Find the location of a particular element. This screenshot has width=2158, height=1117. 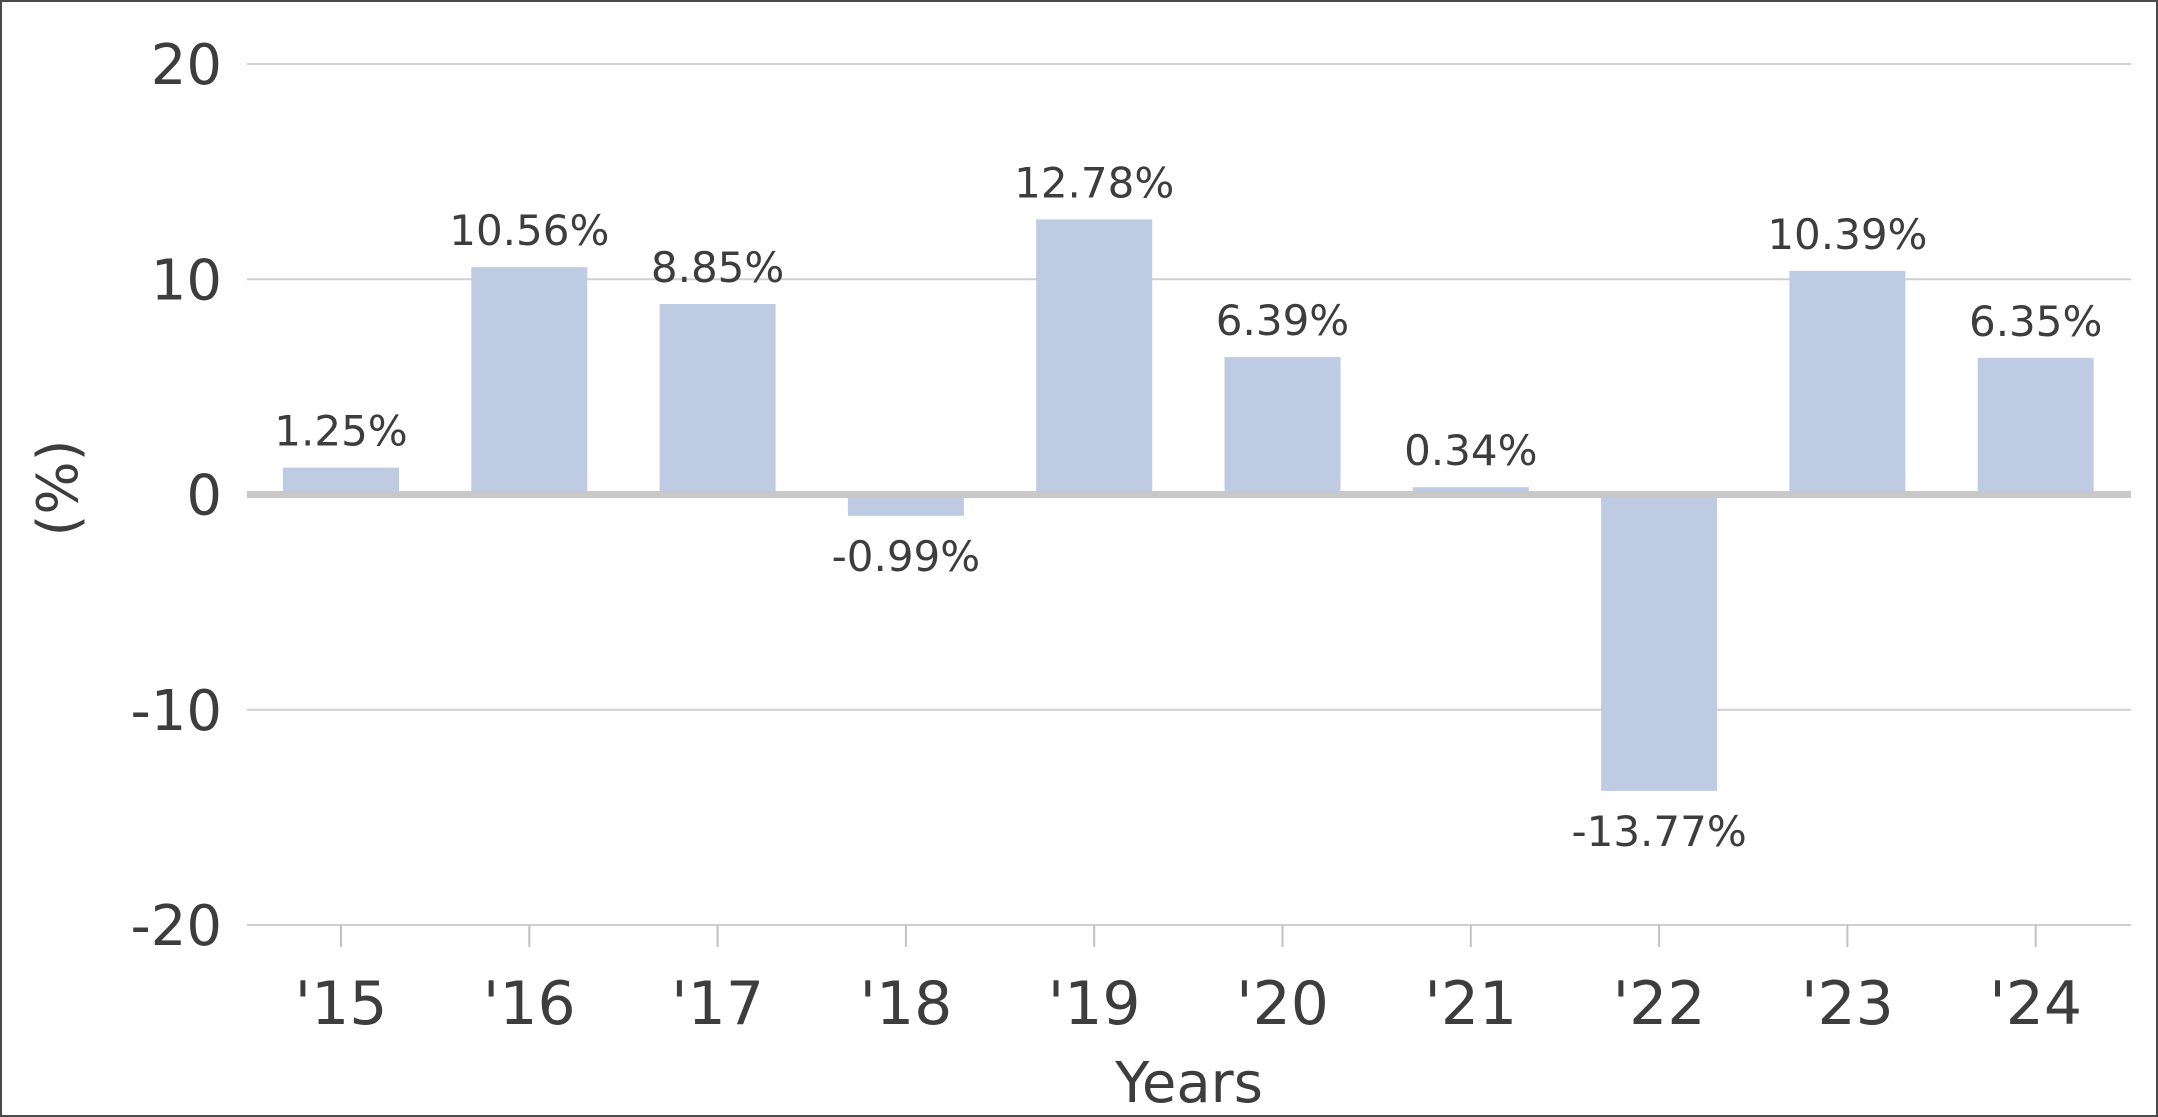

y-tick-label: -10 is located at coordinates (176, 711).